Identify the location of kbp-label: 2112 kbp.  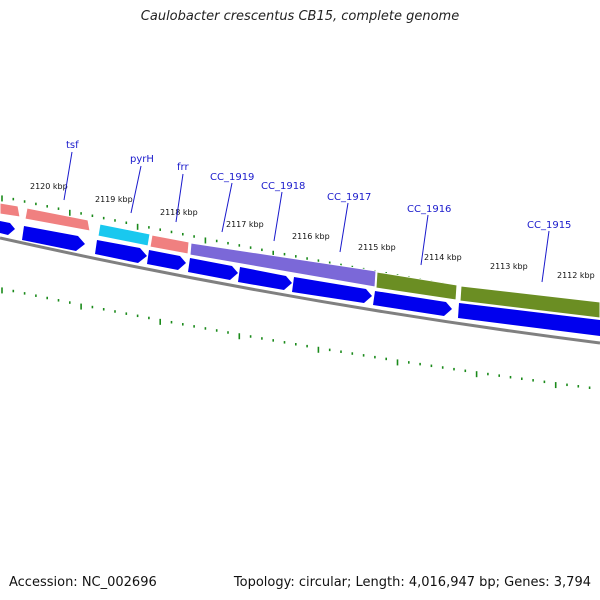
(576, 275).